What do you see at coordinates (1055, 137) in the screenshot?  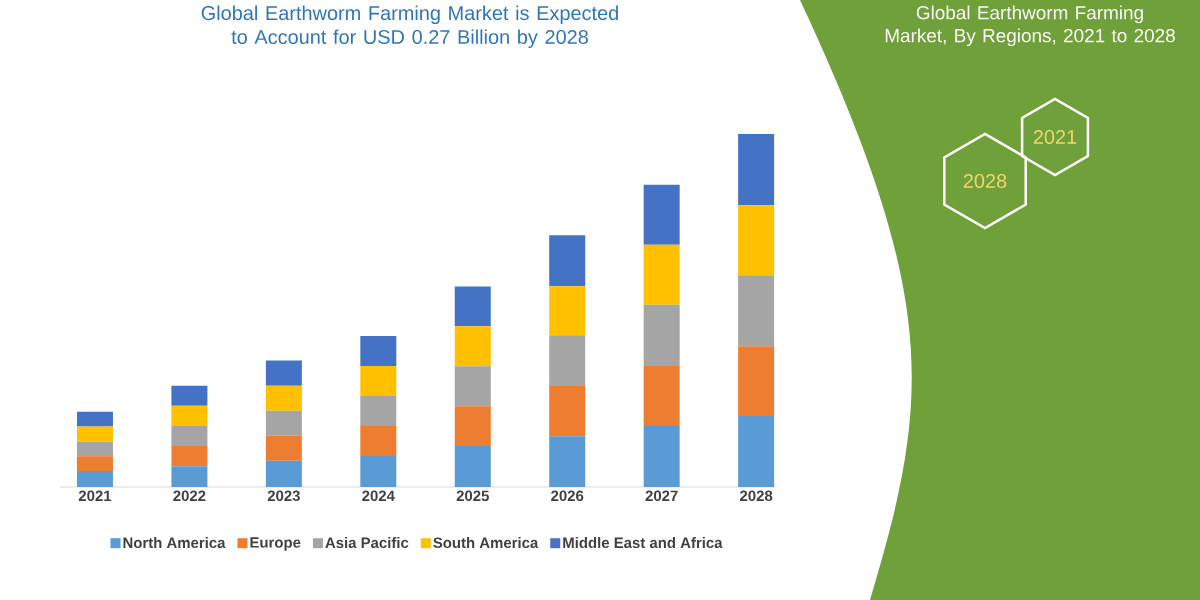 I see `text: 2021` at bounding box center [1055, 137].